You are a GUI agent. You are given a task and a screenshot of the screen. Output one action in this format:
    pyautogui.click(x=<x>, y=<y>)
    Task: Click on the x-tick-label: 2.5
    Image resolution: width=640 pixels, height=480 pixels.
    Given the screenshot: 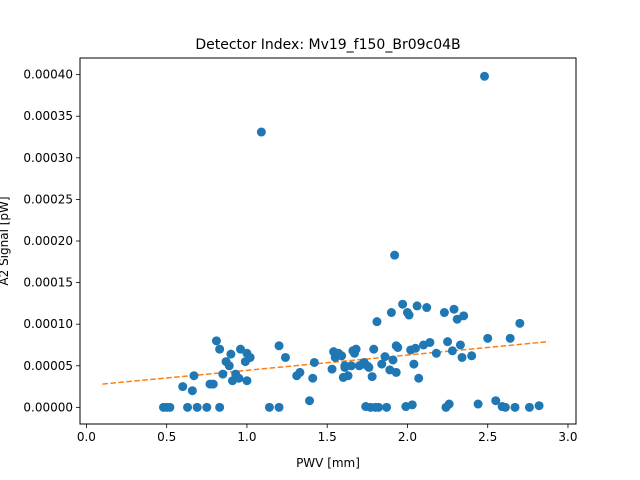 What is the action you would take?
    pyautogui.click(x=487, y=437)
    